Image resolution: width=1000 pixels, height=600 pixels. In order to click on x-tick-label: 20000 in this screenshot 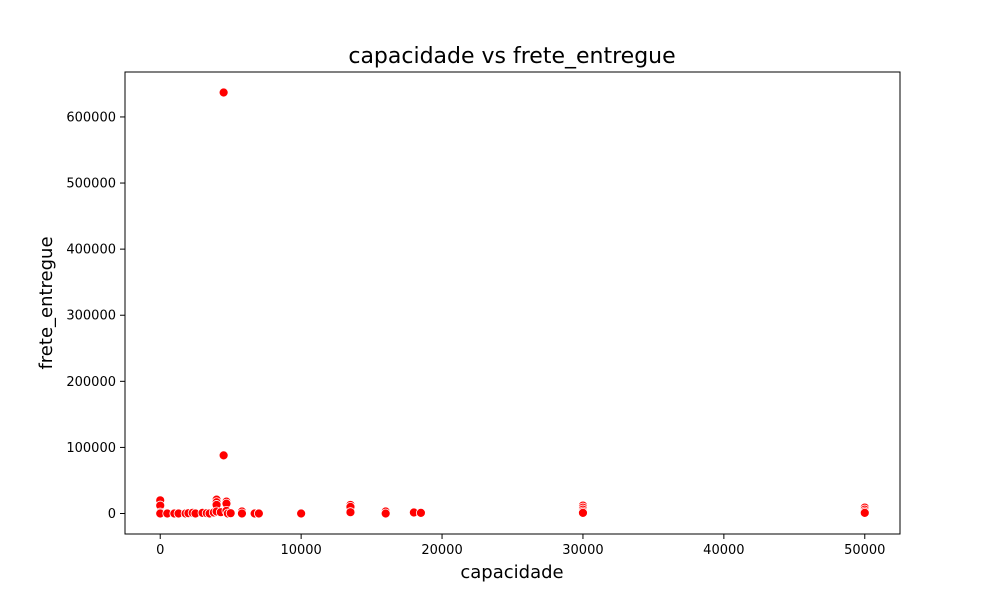, I will do `click(441, 550)`.